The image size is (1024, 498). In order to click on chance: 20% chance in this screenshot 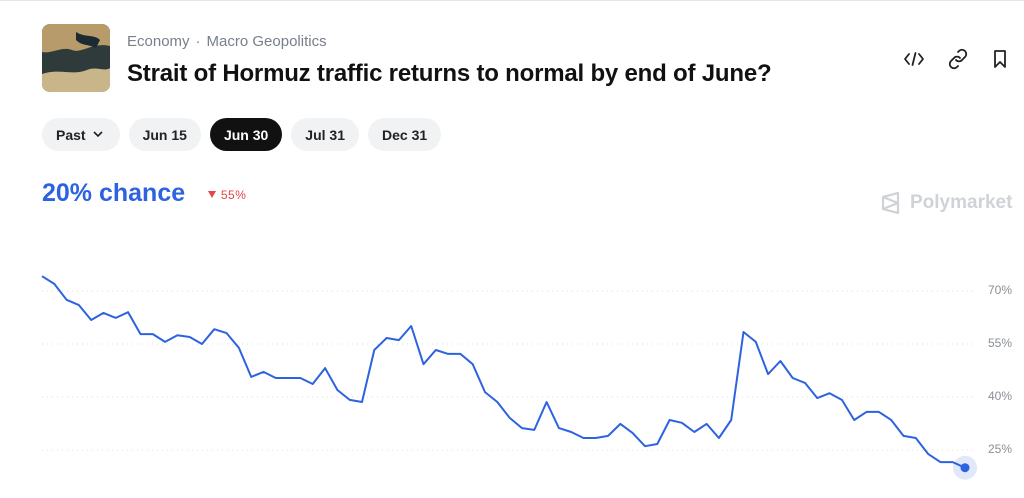, I will do `click(114, 193)`.